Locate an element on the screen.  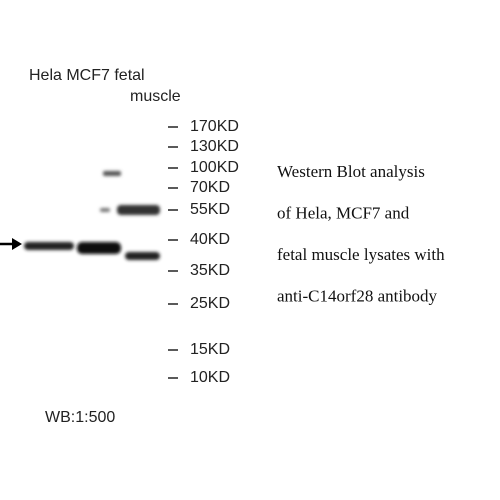
bands is located at coordinates (92, 215).